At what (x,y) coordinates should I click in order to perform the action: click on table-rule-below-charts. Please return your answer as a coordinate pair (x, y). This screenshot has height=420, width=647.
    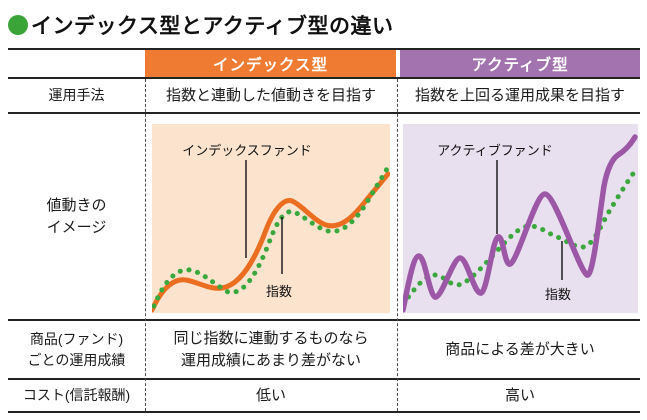
    Looking at the image, I should click on (324, 320).